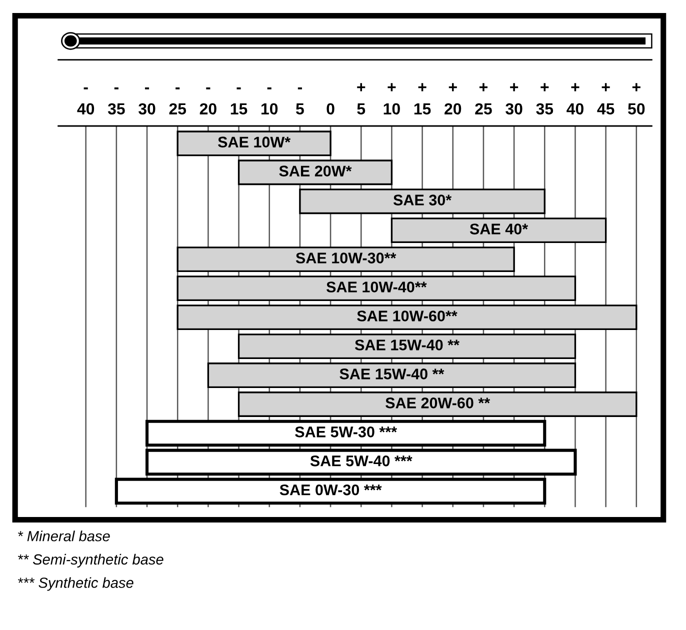 This screenshot has height=630, width=686. What do you see at coordinates (346, 432) in the screenshot?
I see `y-tick-label: SAE 5W-30 ***` at bounding box center [346, 432].